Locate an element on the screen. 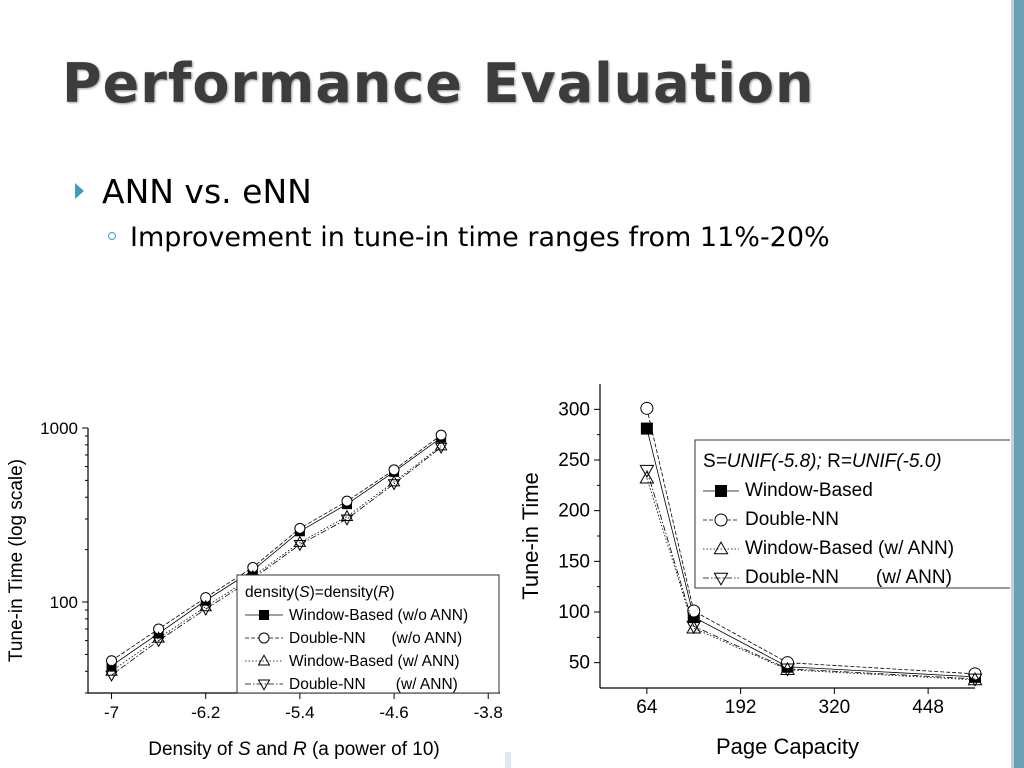 This screenshot has width=1024, height=768. legend-entry: Double-NN is located at coordinates (792, 519).